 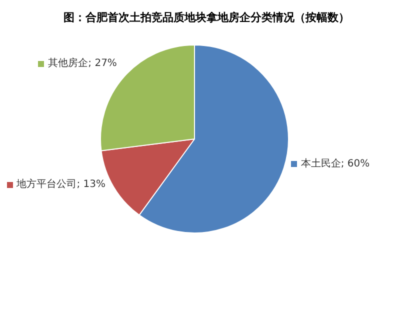 What do you see at coordinates (335, 164) in the screenshot?
I see `legend-label: 本土民企; 60%` at bounding box center [335, 164].